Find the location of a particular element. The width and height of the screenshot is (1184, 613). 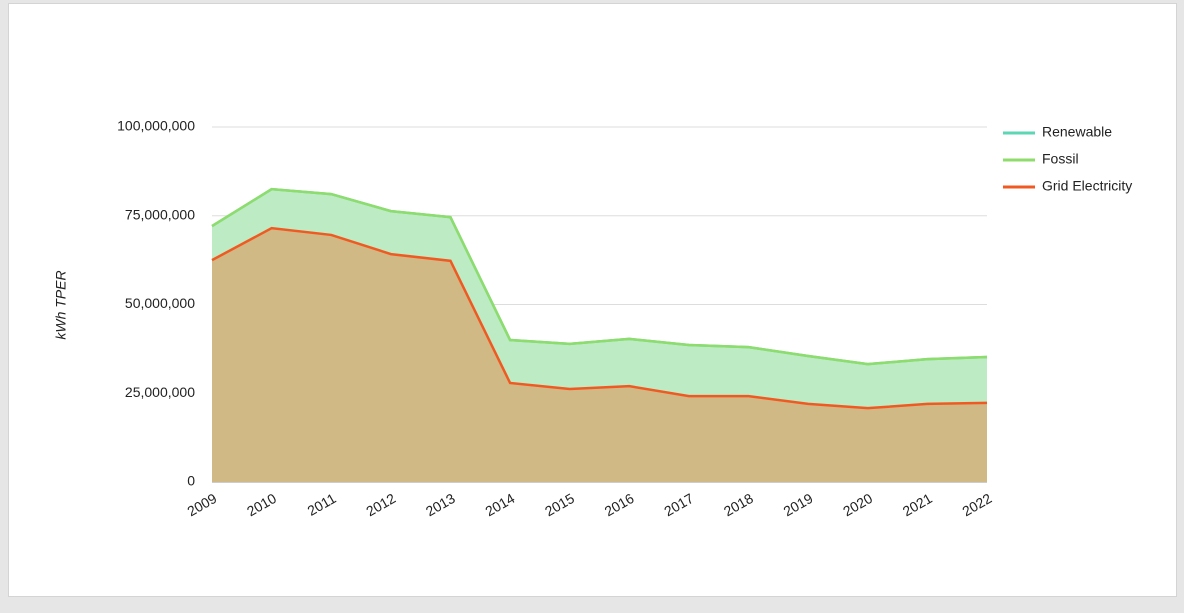

x-tick-label: 2016 is located at coordinates (619, 505).